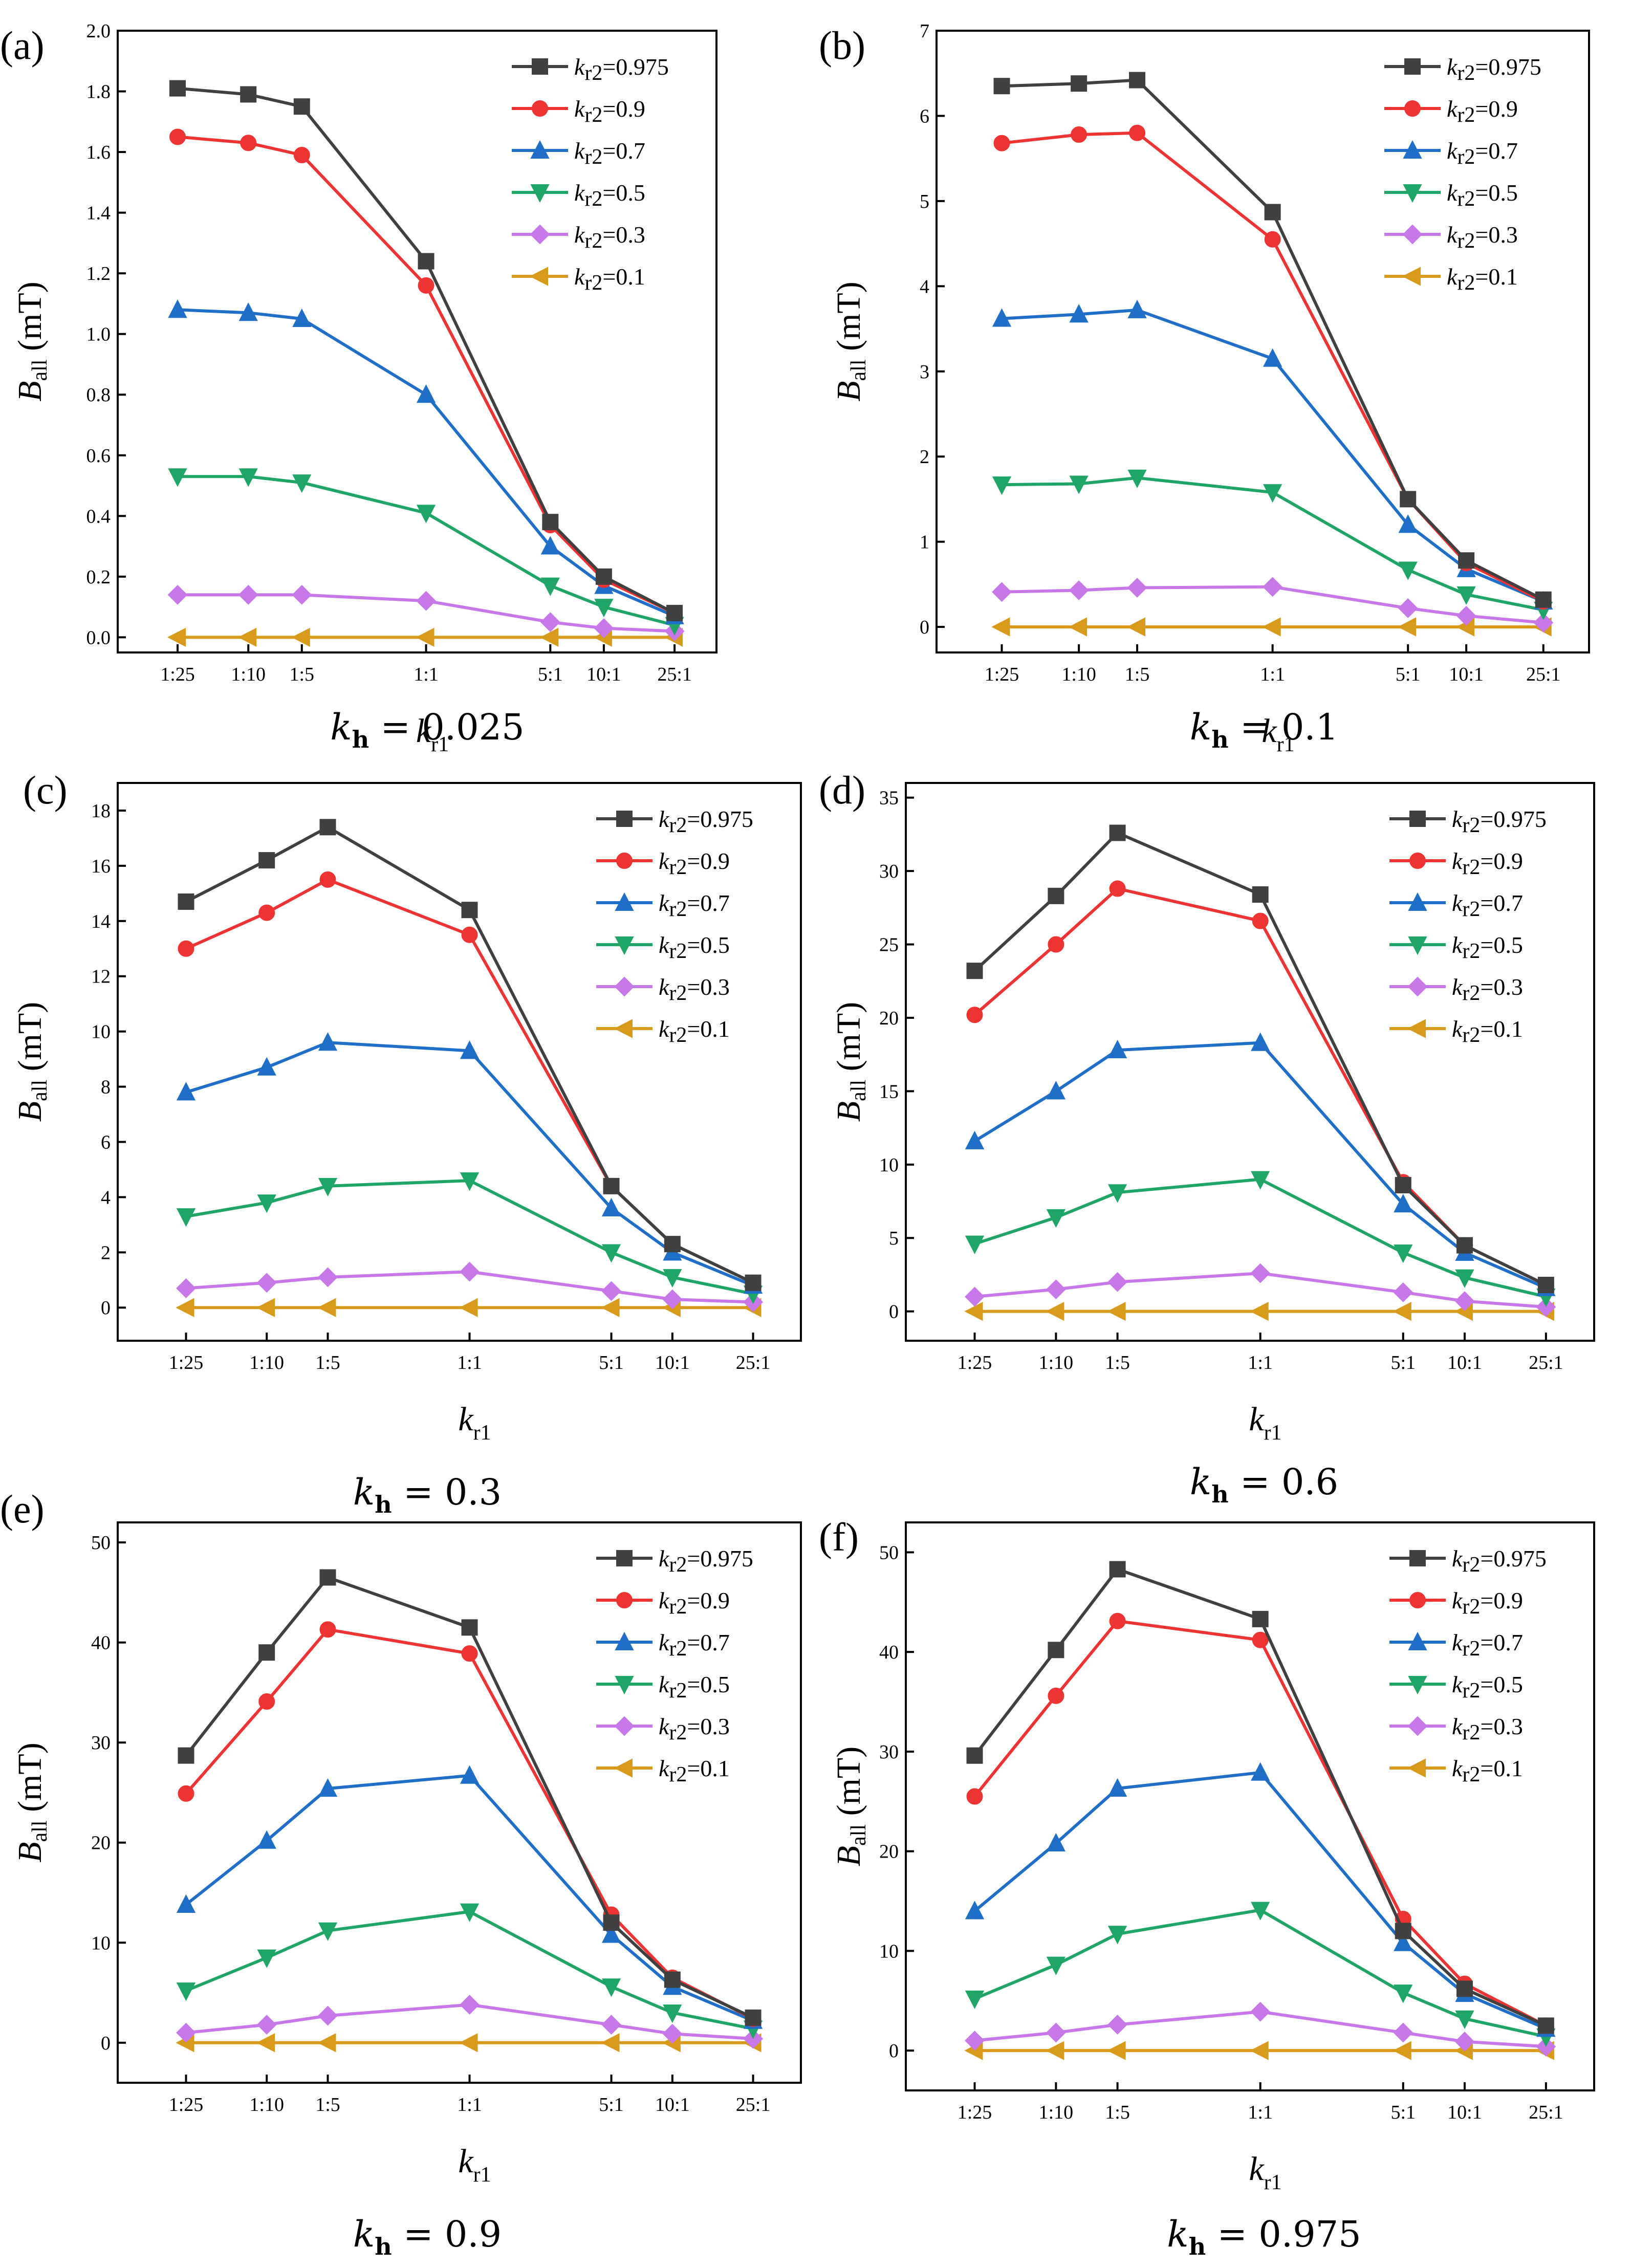 The image size is (1631, 2268). What do you see at coordinates (1137, 674) in the screenshot?
I see `x-tick-label: 1:5` at bounding box center [1137, 674].